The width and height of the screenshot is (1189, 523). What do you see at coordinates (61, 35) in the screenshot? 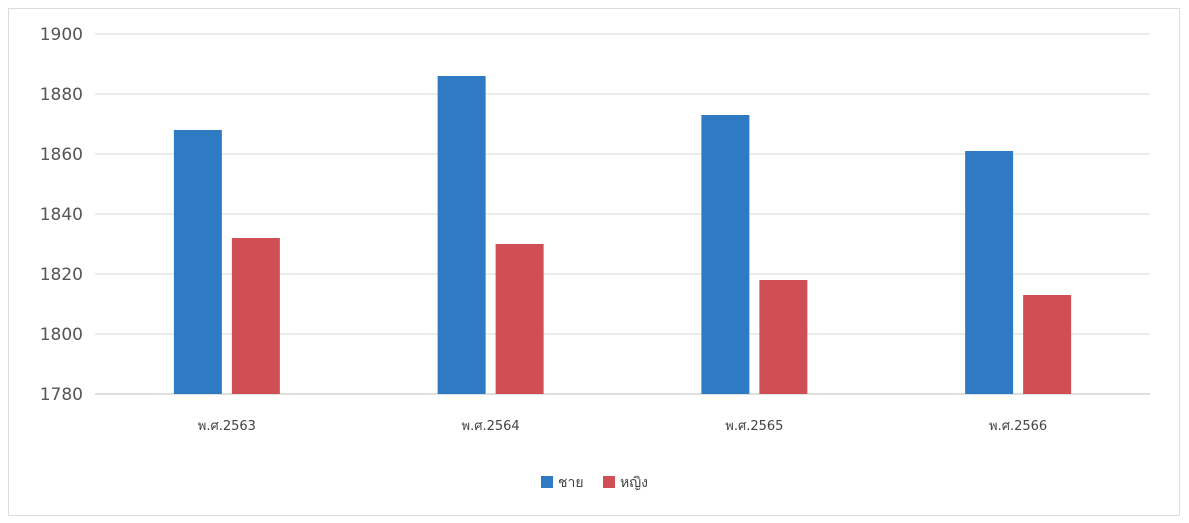
I see `y-tick-label: 1900` at bounding box center [61, 35].